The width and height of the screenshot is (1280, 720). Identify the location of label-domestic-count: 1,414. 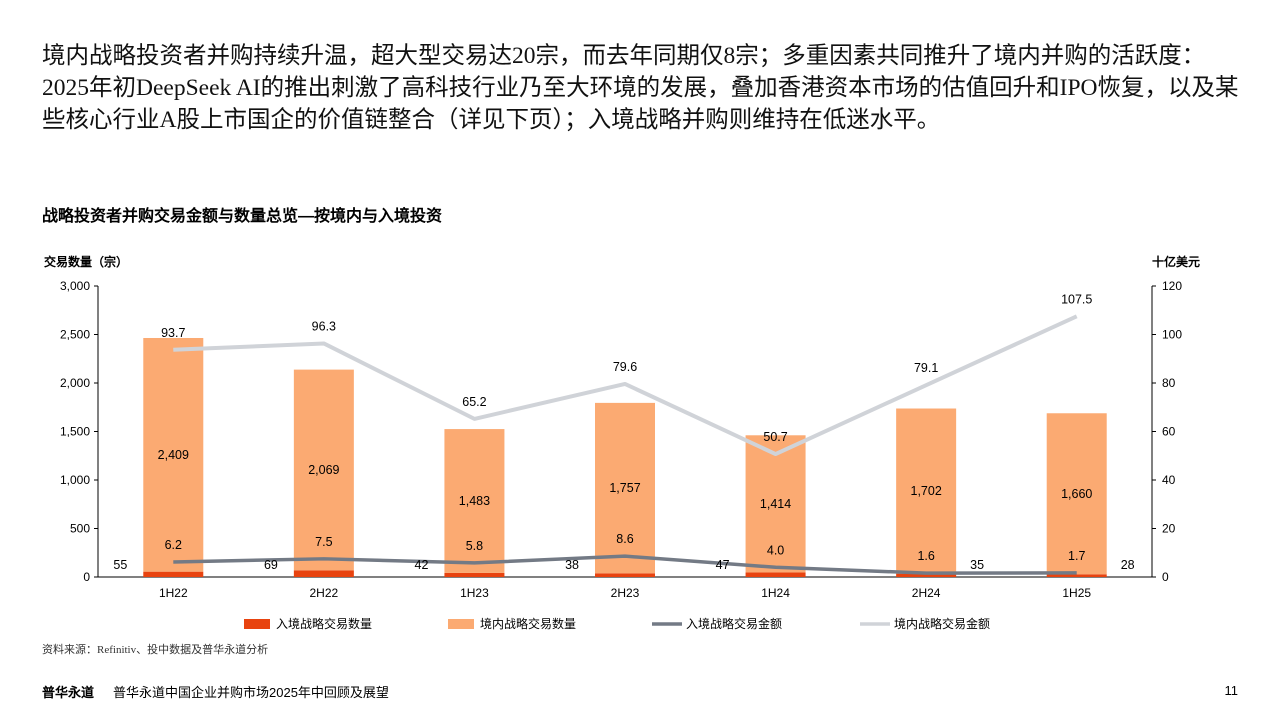
(775, 504).